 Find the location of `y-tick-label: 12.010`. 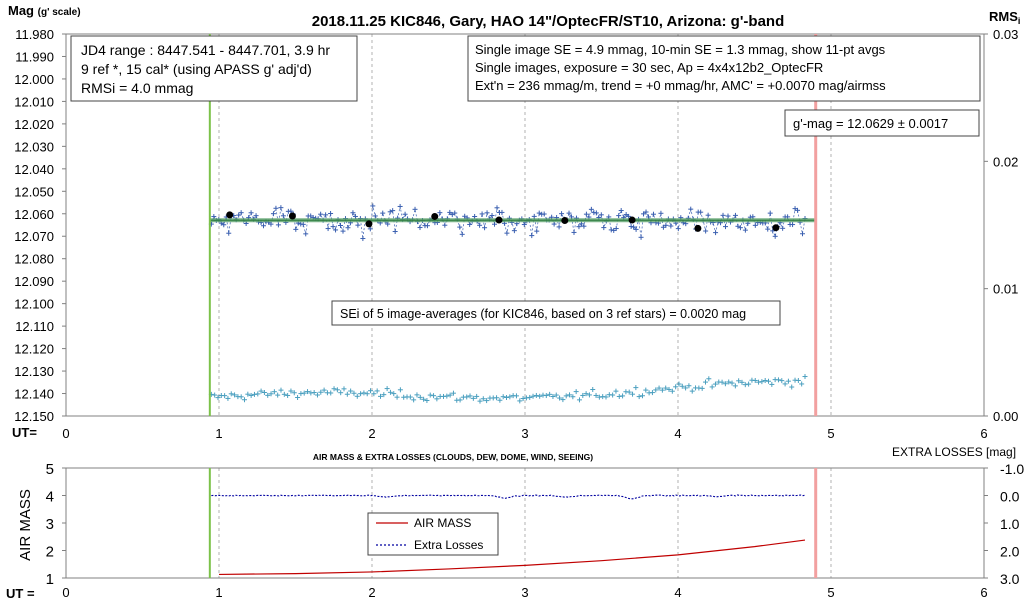

y-tick-label: 12.010 is located at coordinates (34, 101).